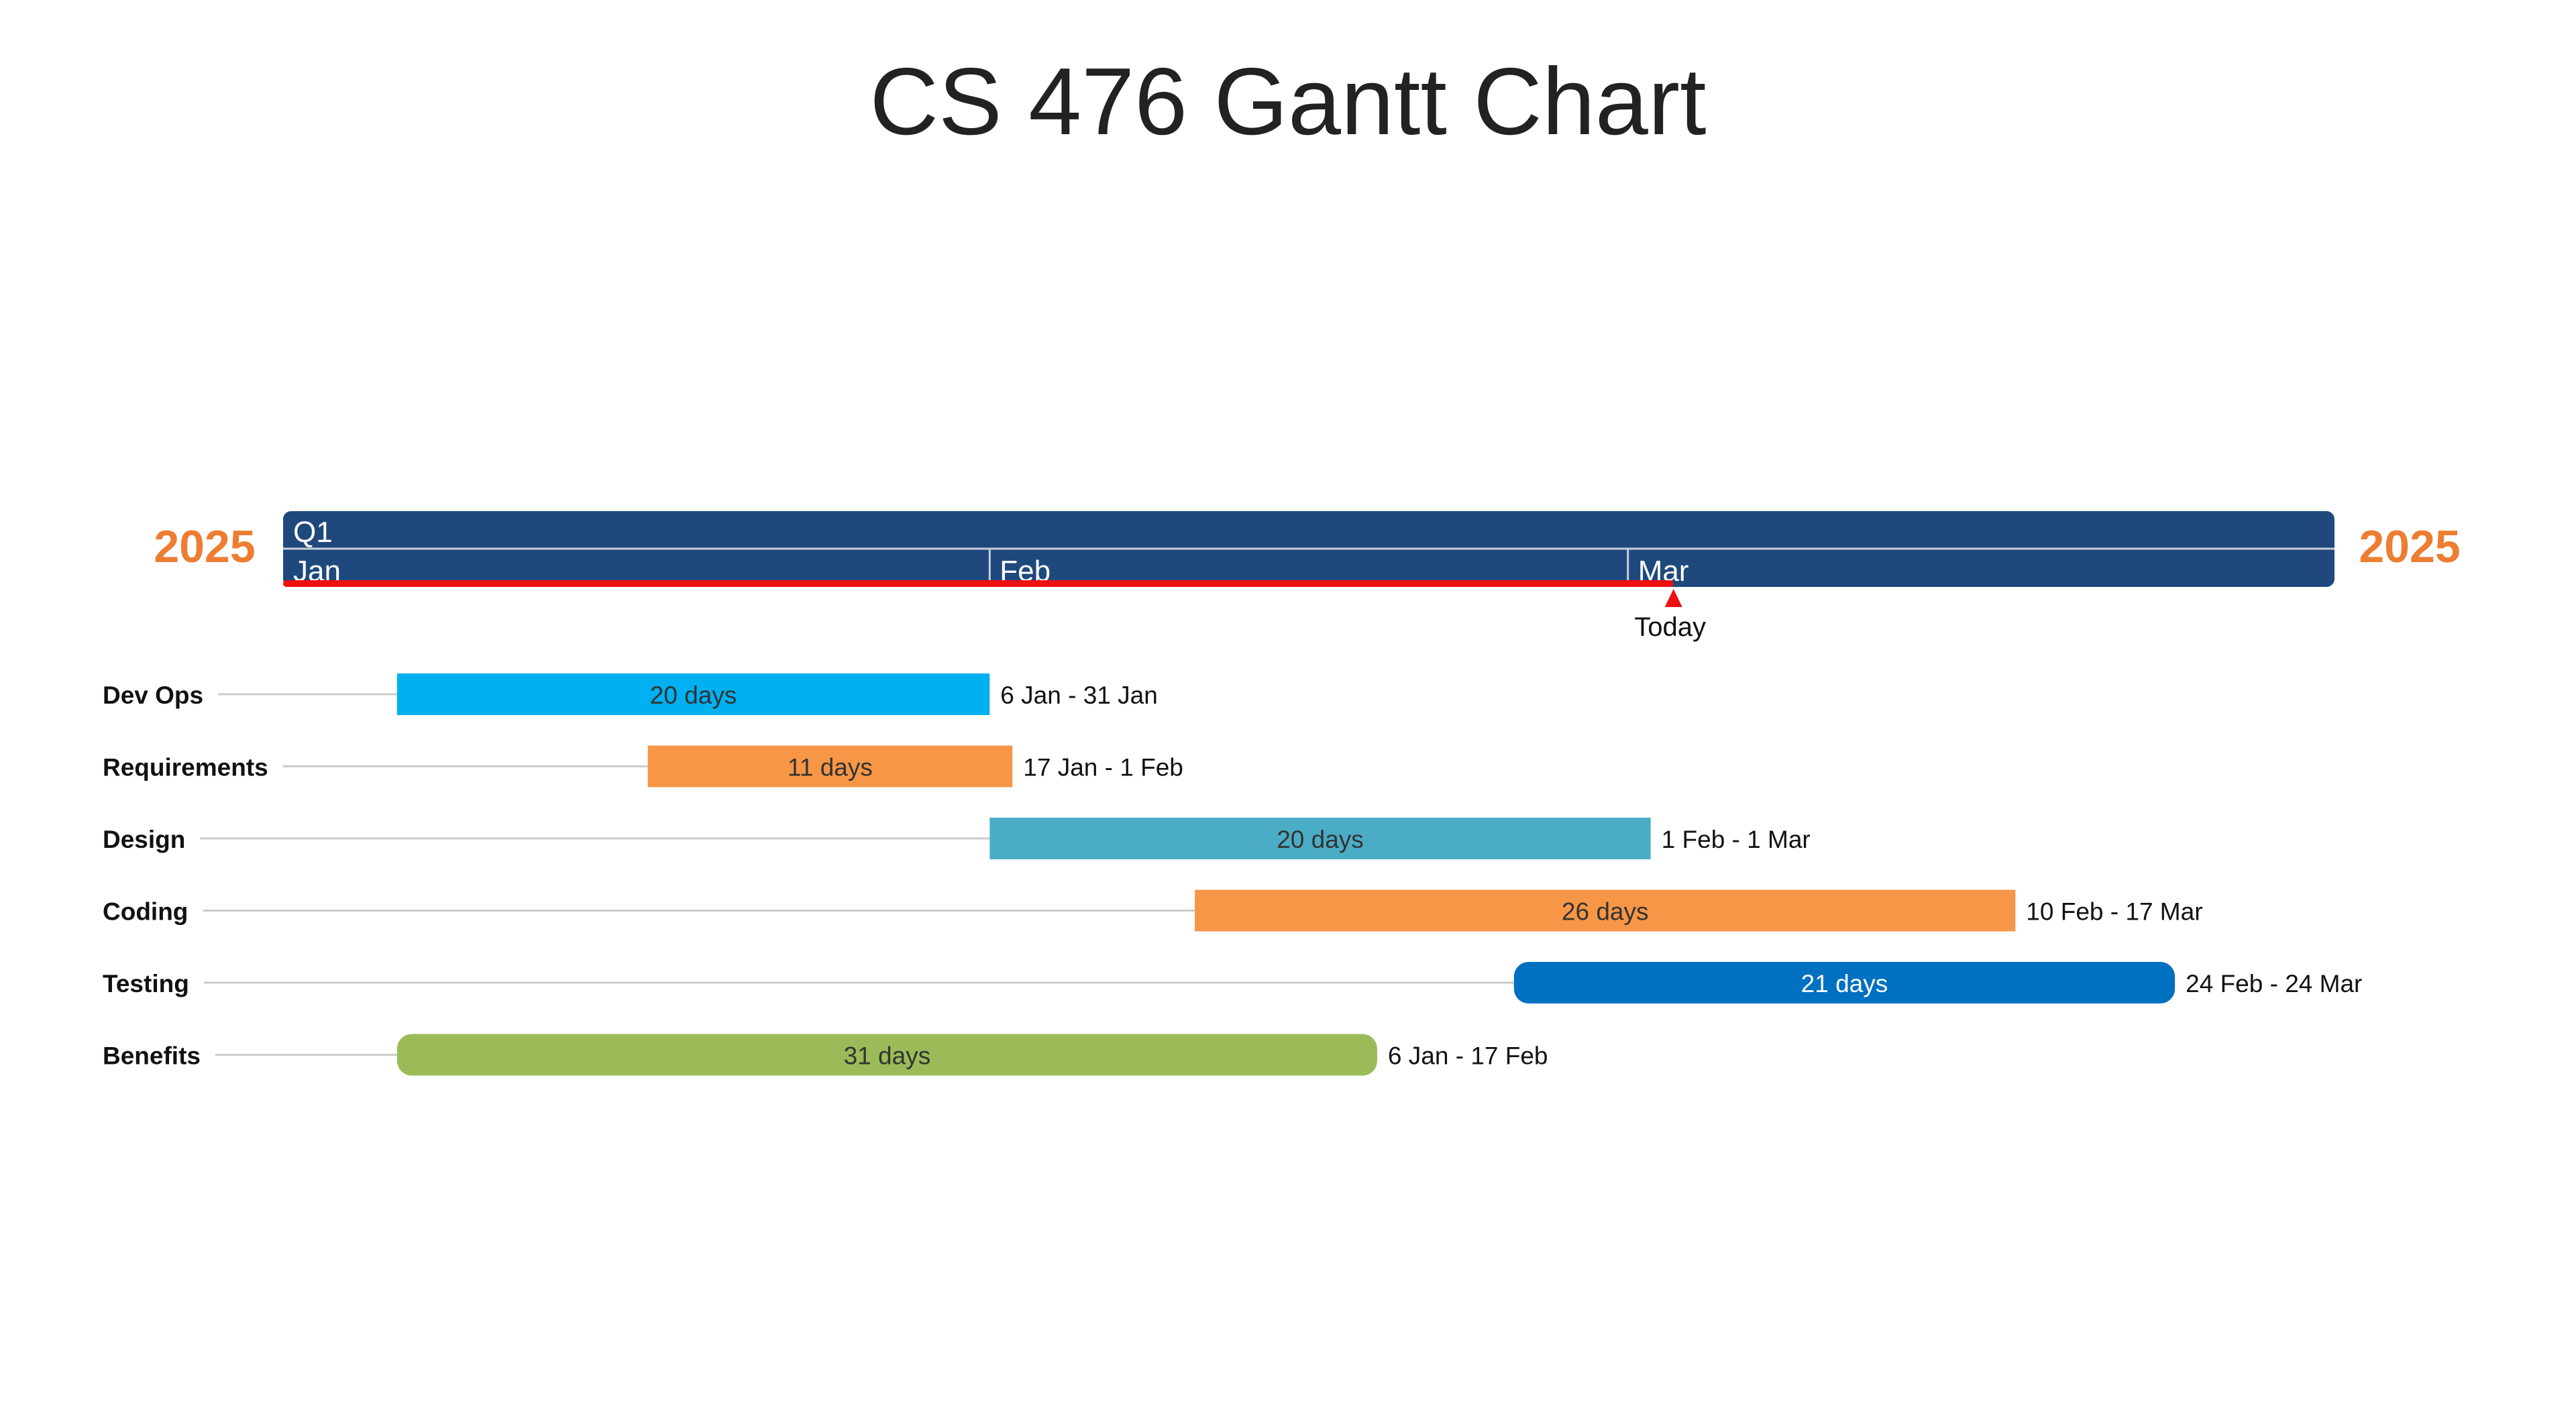 This screenshot has width=2576, height=1414. I want to click on task-name: Dev Ops, so click(153, 695).